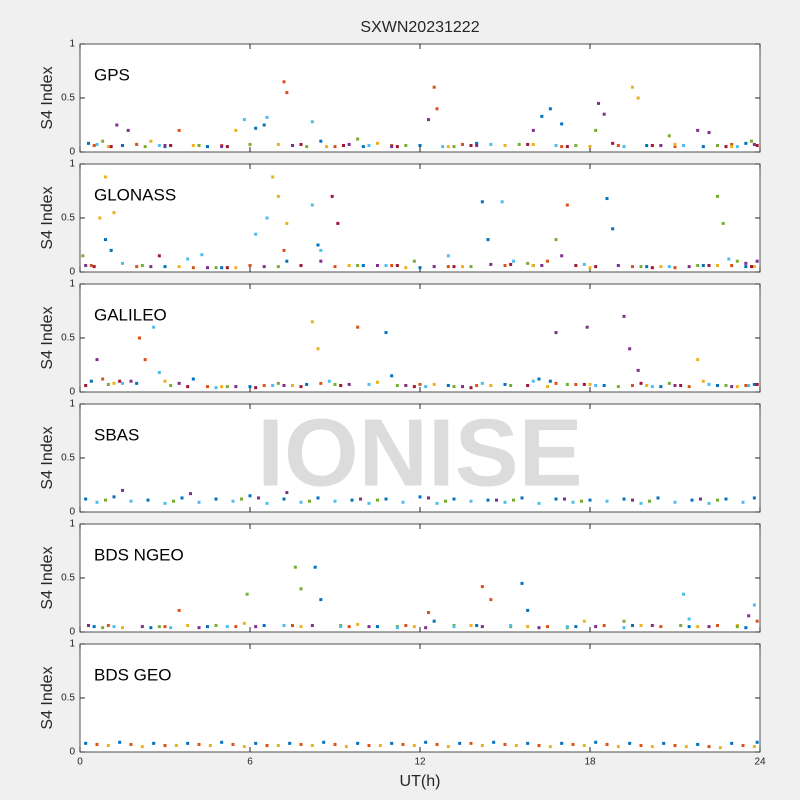 Image resolution: width=800 pixels, height=800 pixels. Describe the element at coordinates (72, 524) in the screenshot. I see `y-tick-label: 1` at that location.